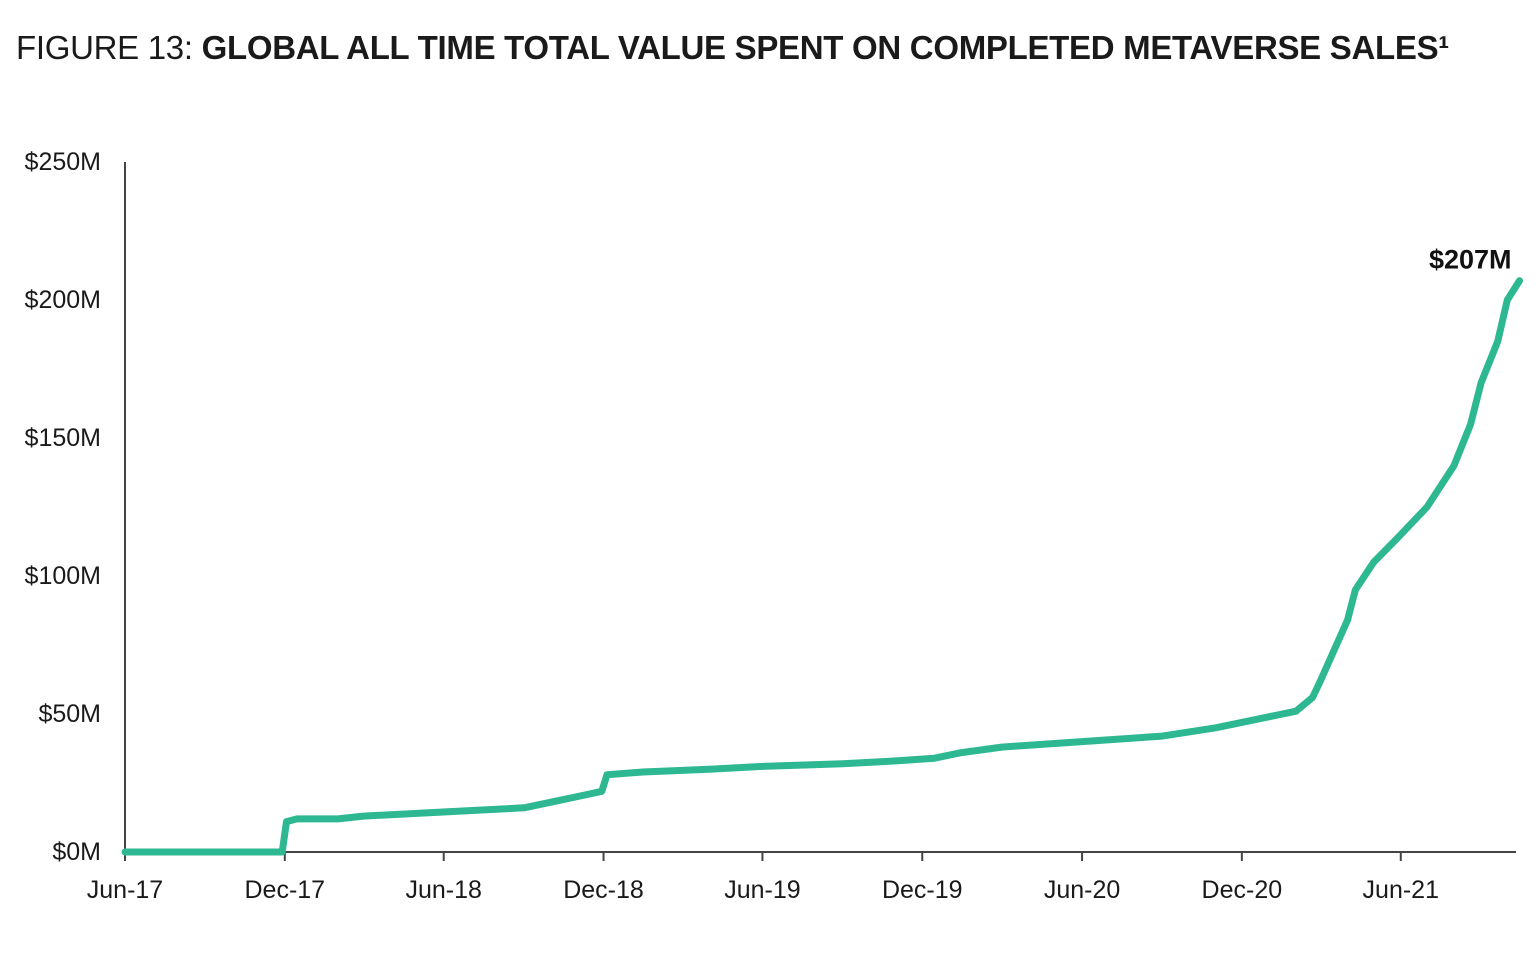  What do you see at coordinates (75, 507) in the screenshot?
I see `y-axis: $0M $50M $100M $150M $200M $250M` at bounding box center [75, 507].